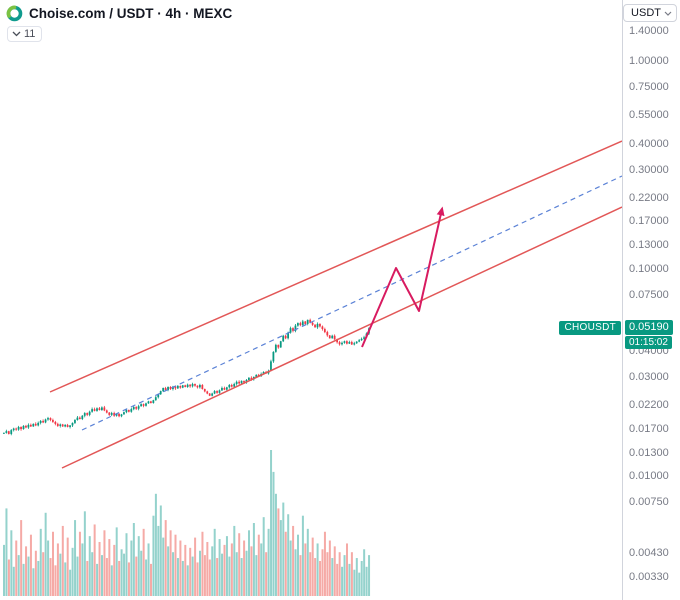 This screenshot has width=680, height=600. I want to click on chart-header: Choise.com / USDT · 4h · MEXC, so click(119, 13).